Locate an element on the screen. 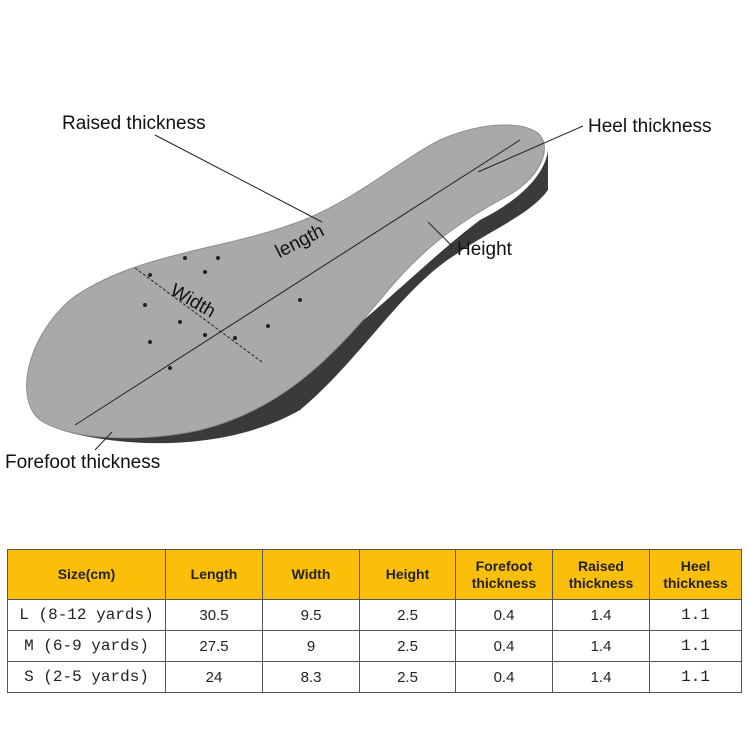 Image resolution: width=750 pixels, height=750 pixels. table-row: S (2-5 yards) 24 8.3 2.5 0.4 1.4 1.1 is located at coordinates (374, 677).